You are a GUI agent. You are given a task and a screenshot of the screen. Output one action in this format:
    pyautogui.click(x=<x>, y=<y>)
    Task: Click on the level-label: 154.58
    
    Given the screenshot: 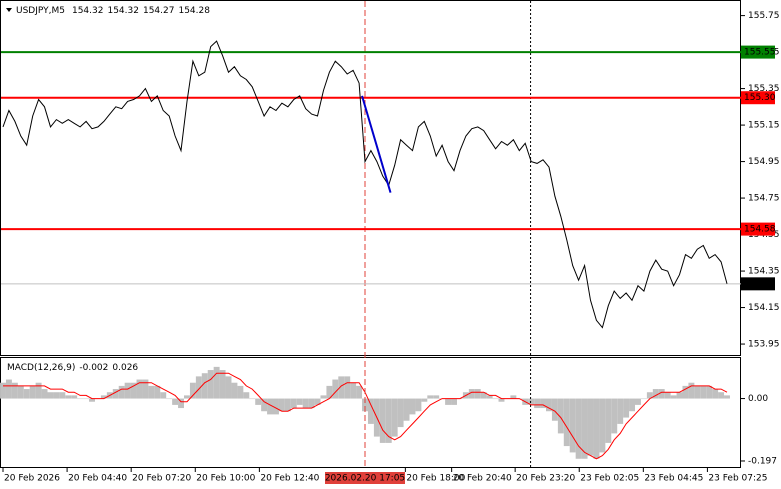 What is the action you would take?
    pyautogui.click(x=760, y=230)
    